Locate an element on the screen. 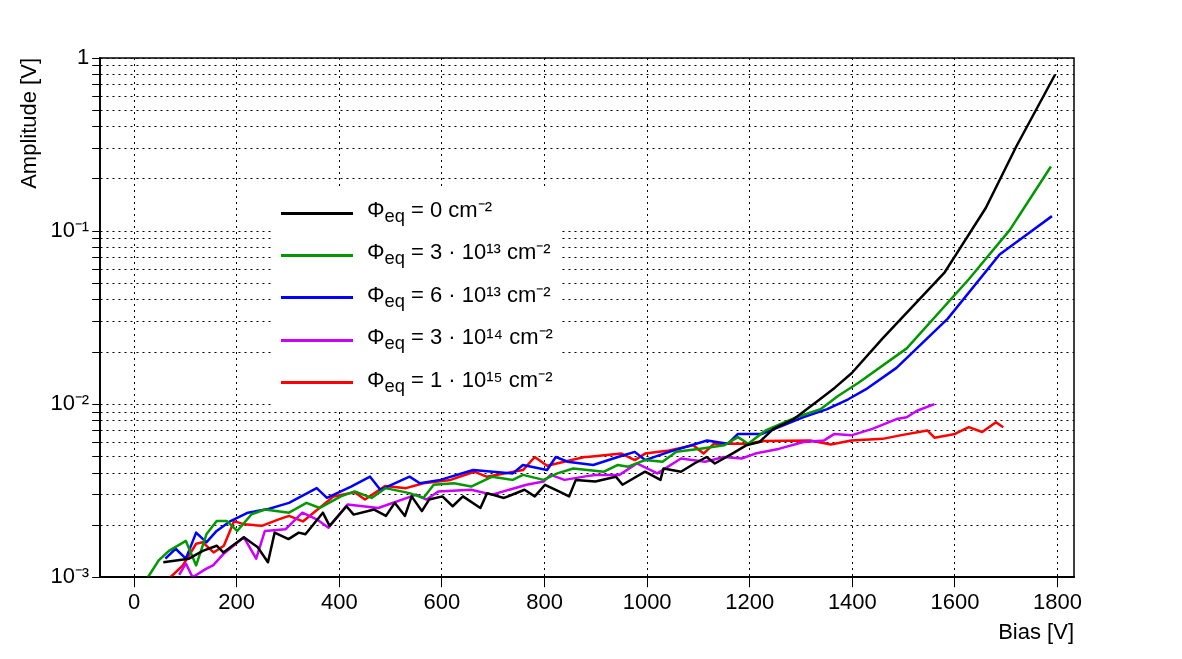 The image size is (1182, 659). y-axis-title: Amplitude [V] is located at coordinates (29, 123).